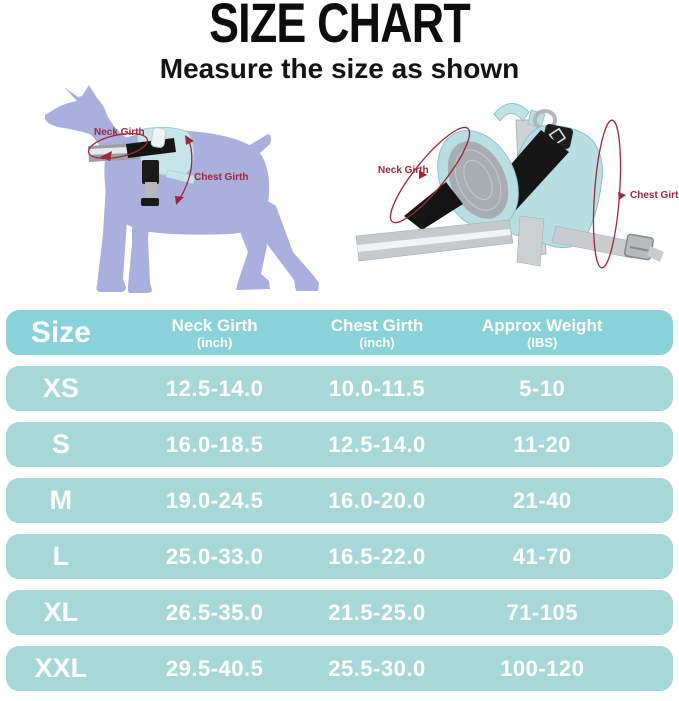  What do you see at coordinates (377, 342) in the screenshot?
I see `header-chest-girth-unit: (inch)` at bounding box center [377, 342].